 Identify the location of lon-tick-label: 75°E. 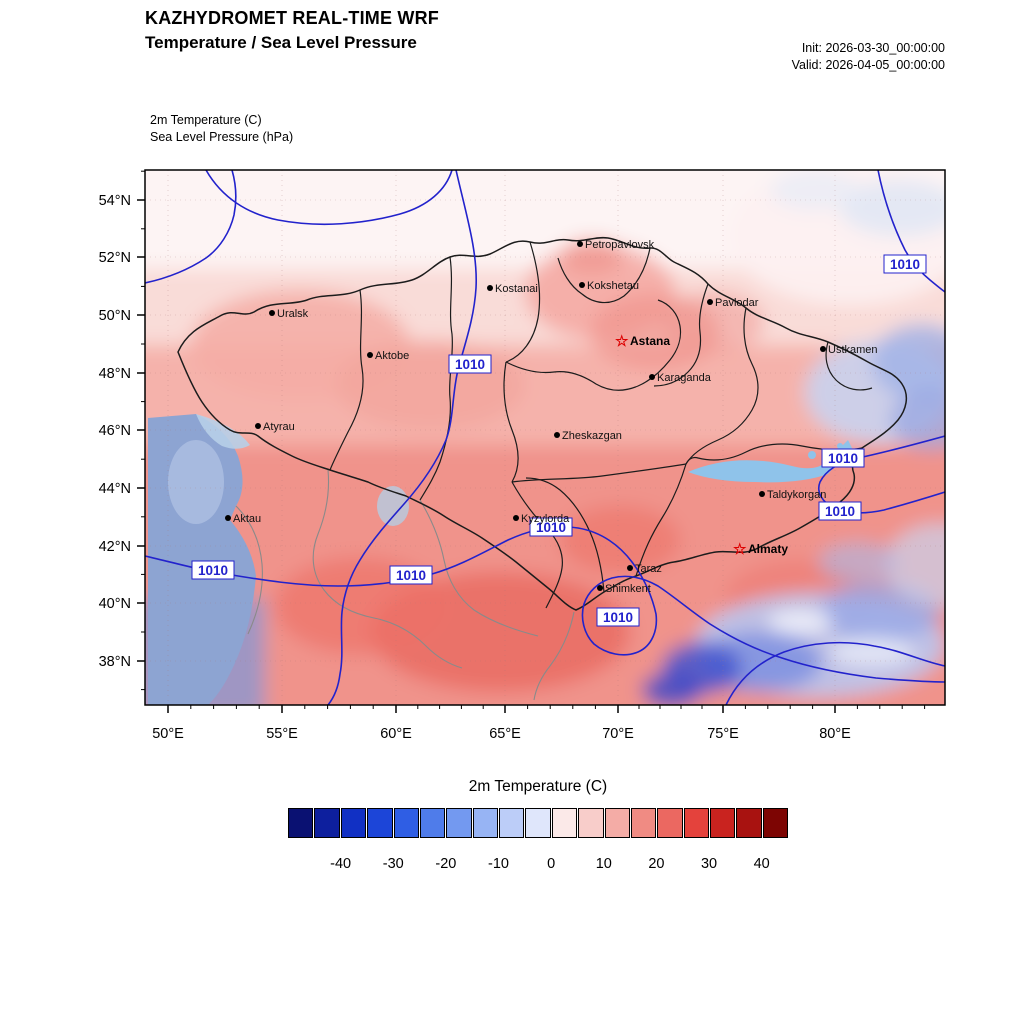
(723, 734).